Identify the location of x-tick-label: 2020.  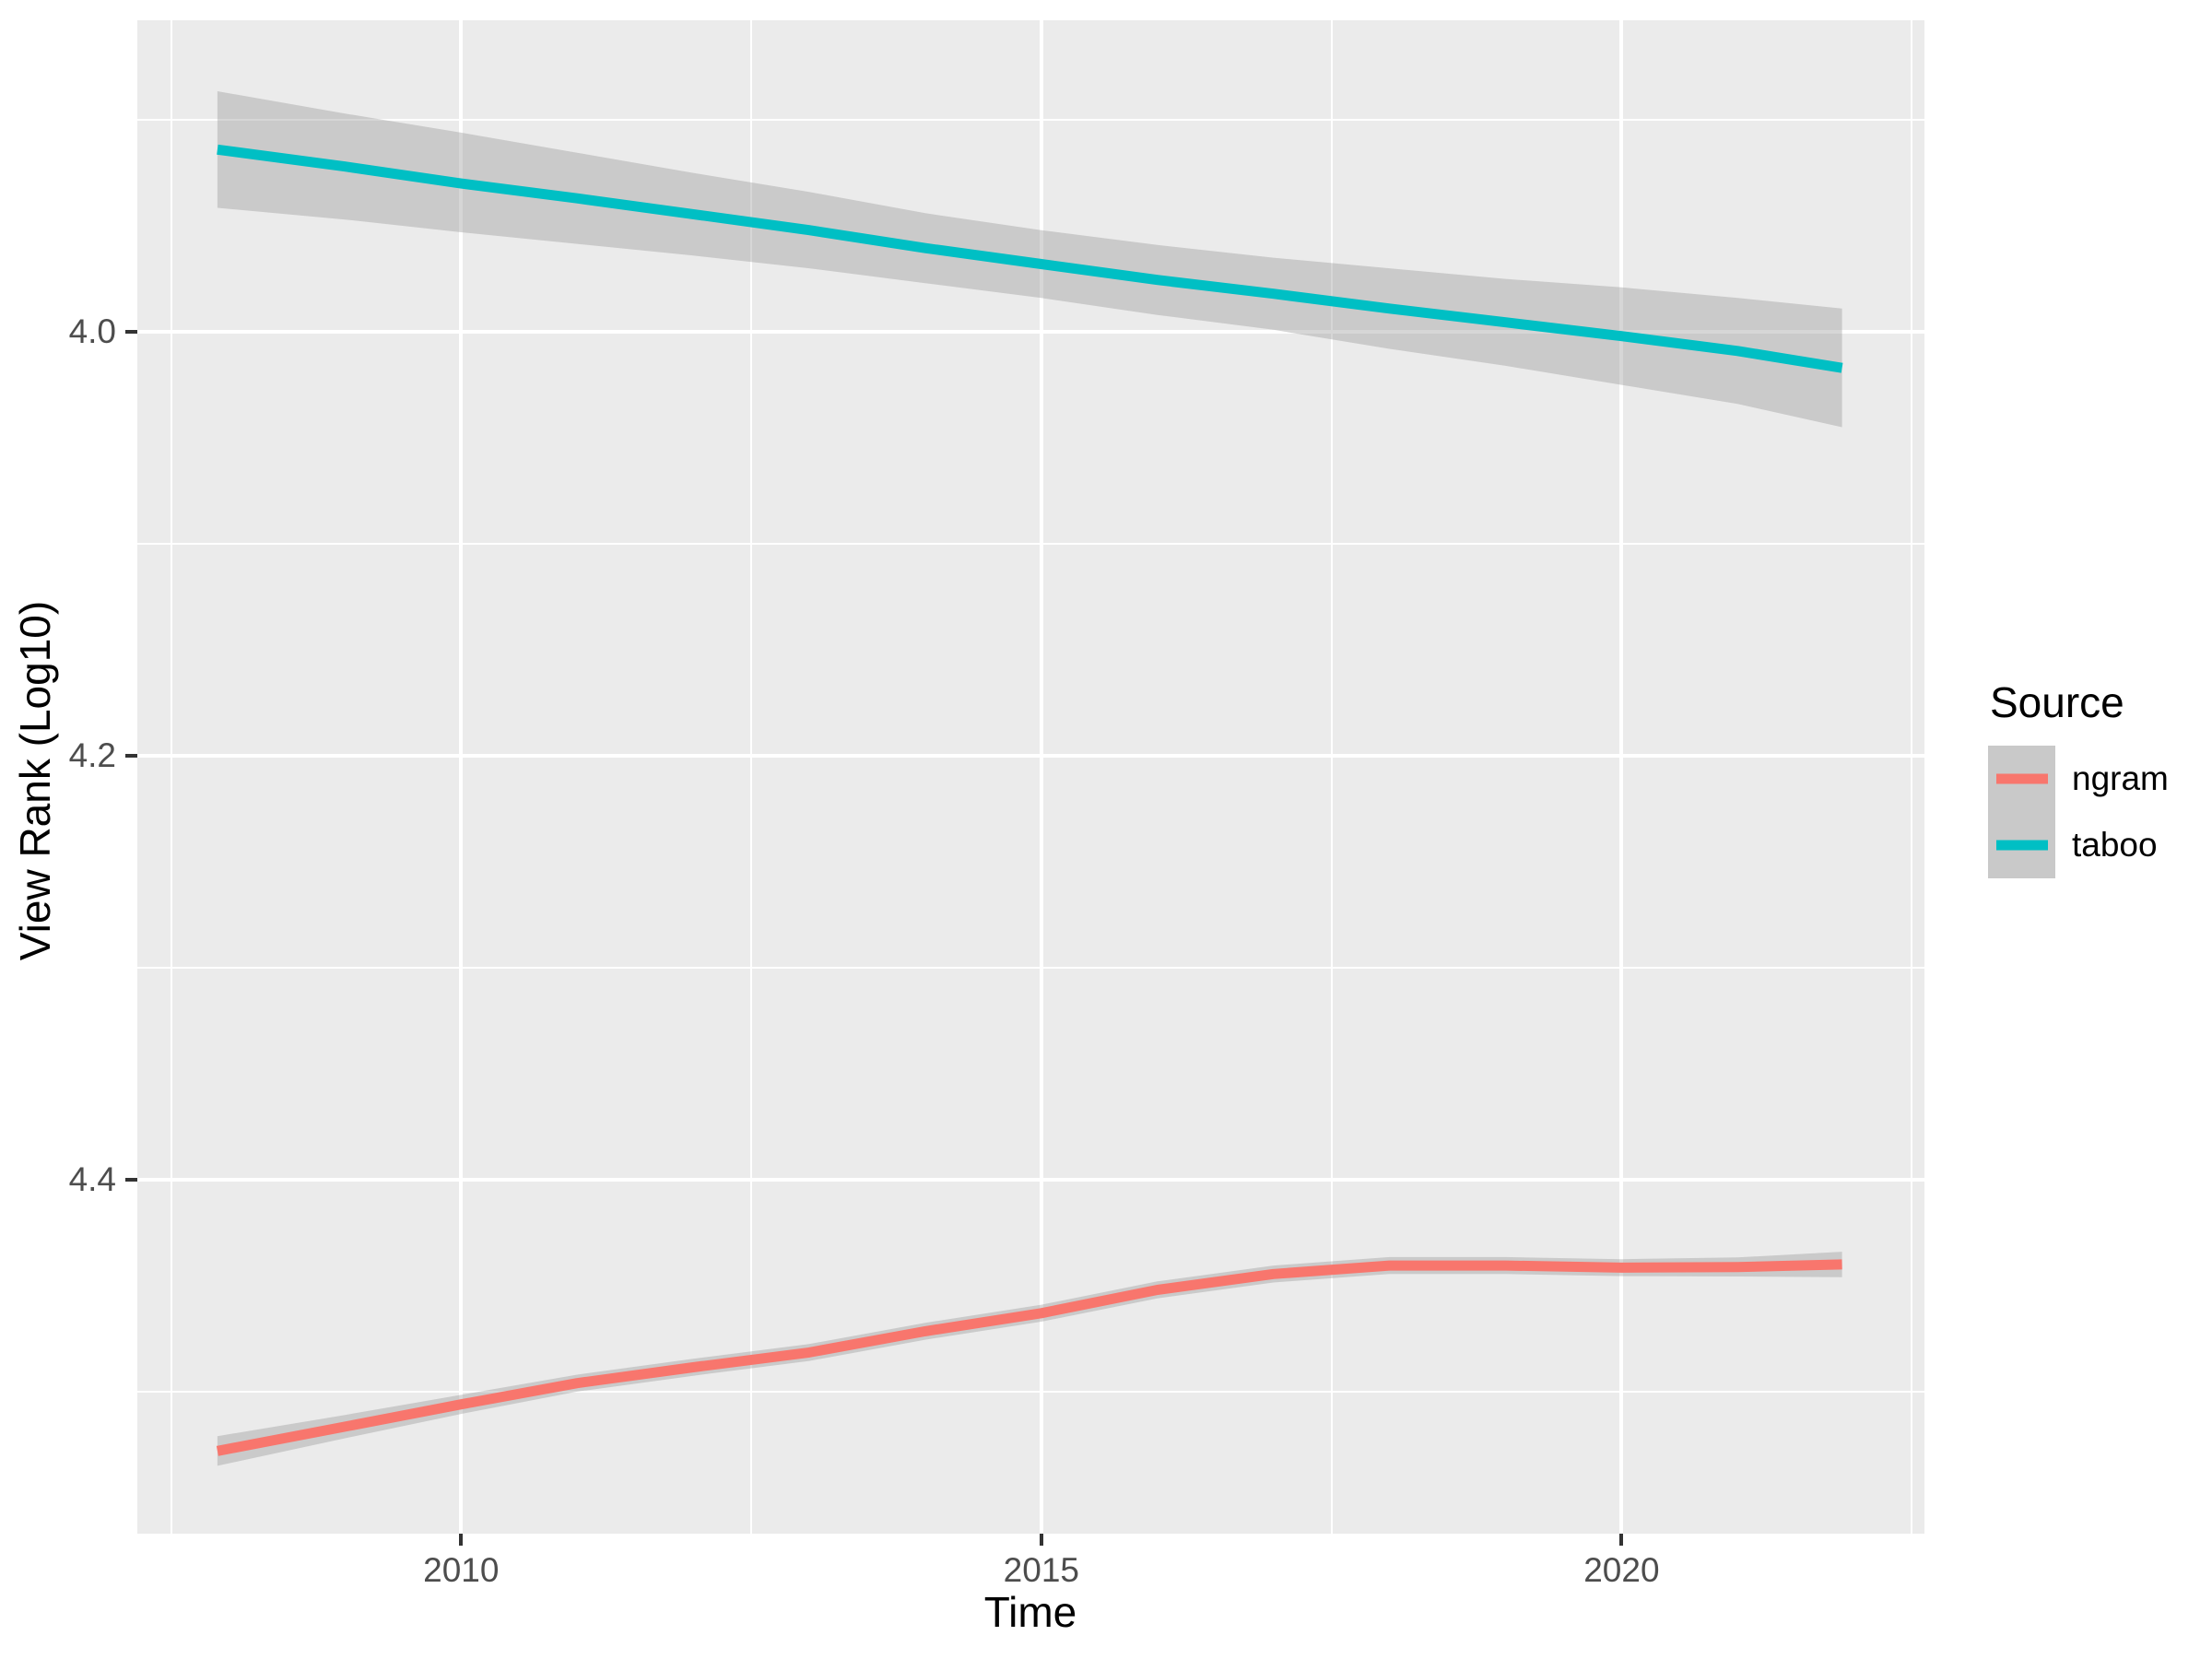
(1621, 1570).